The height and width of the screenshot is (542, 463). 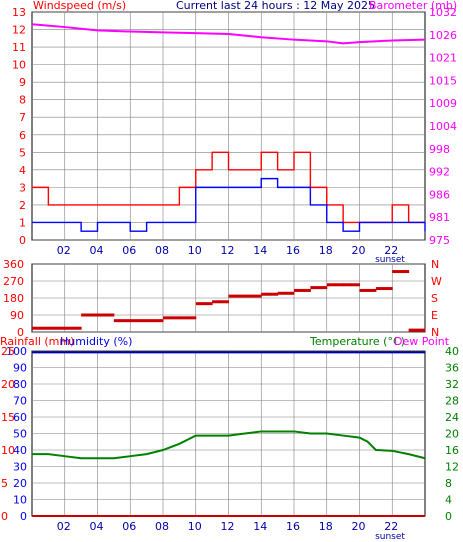 What do you see at coordinates (448, 500) in the screenshot?
I see `temperature-tick-label: 4` at bounding box center [448, 500].